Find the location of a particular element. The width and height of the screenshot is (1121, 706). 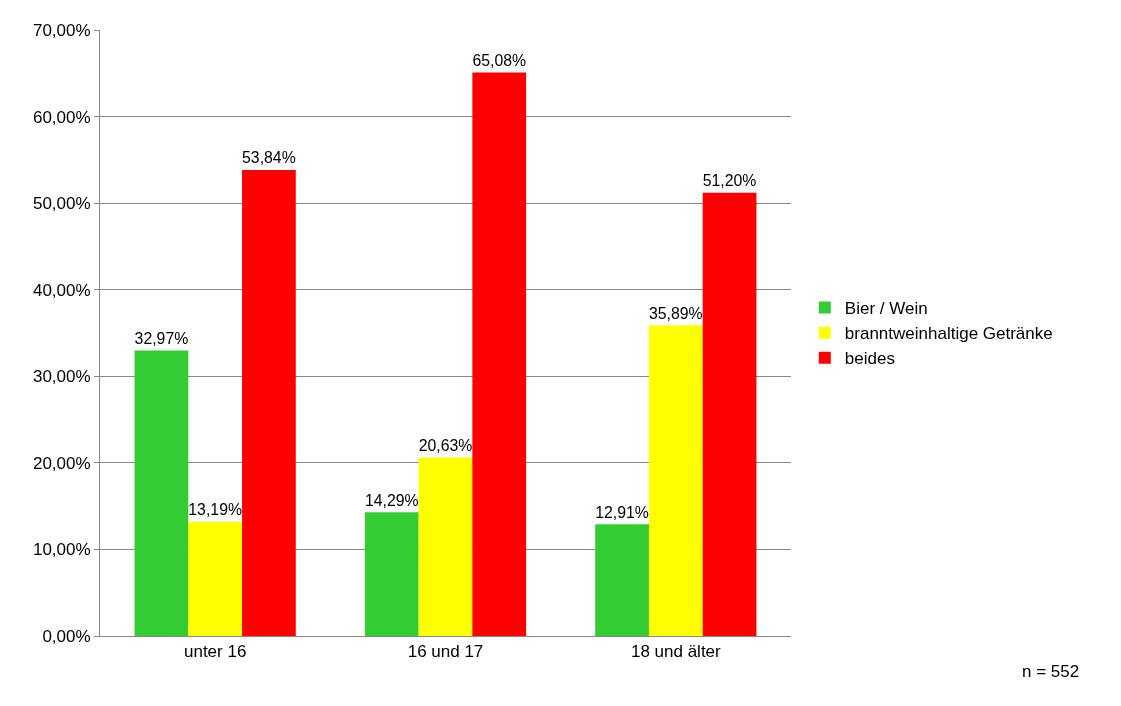

y-tick-label: 10,00% is located at coordinates (61, 550).